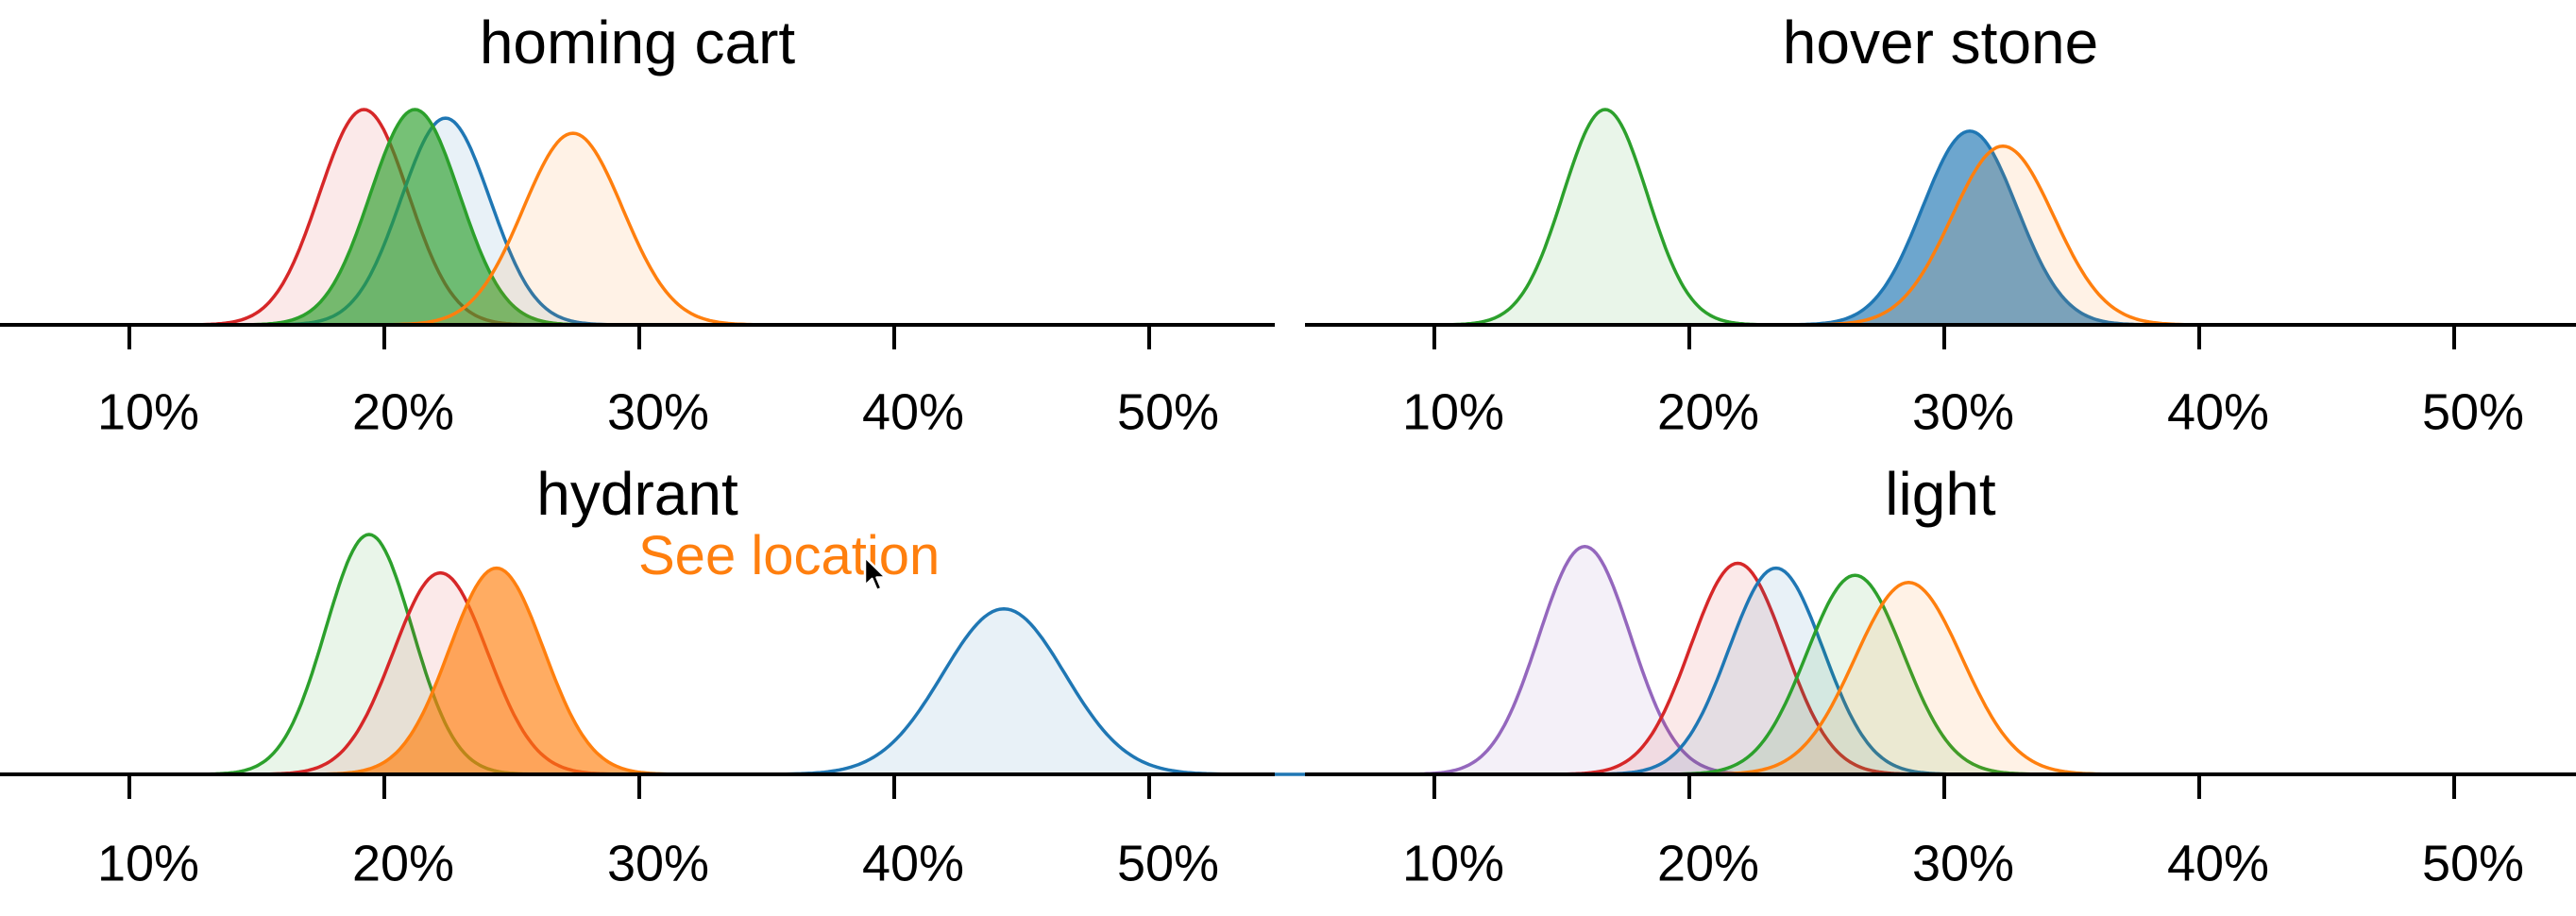 Image resolution: width=2576 pixels, height=916 pixels. Describe the element at coordinates (1168, 863) in the screenshot. I see `x-tick-label-hydrant-4: 50%` at that location.